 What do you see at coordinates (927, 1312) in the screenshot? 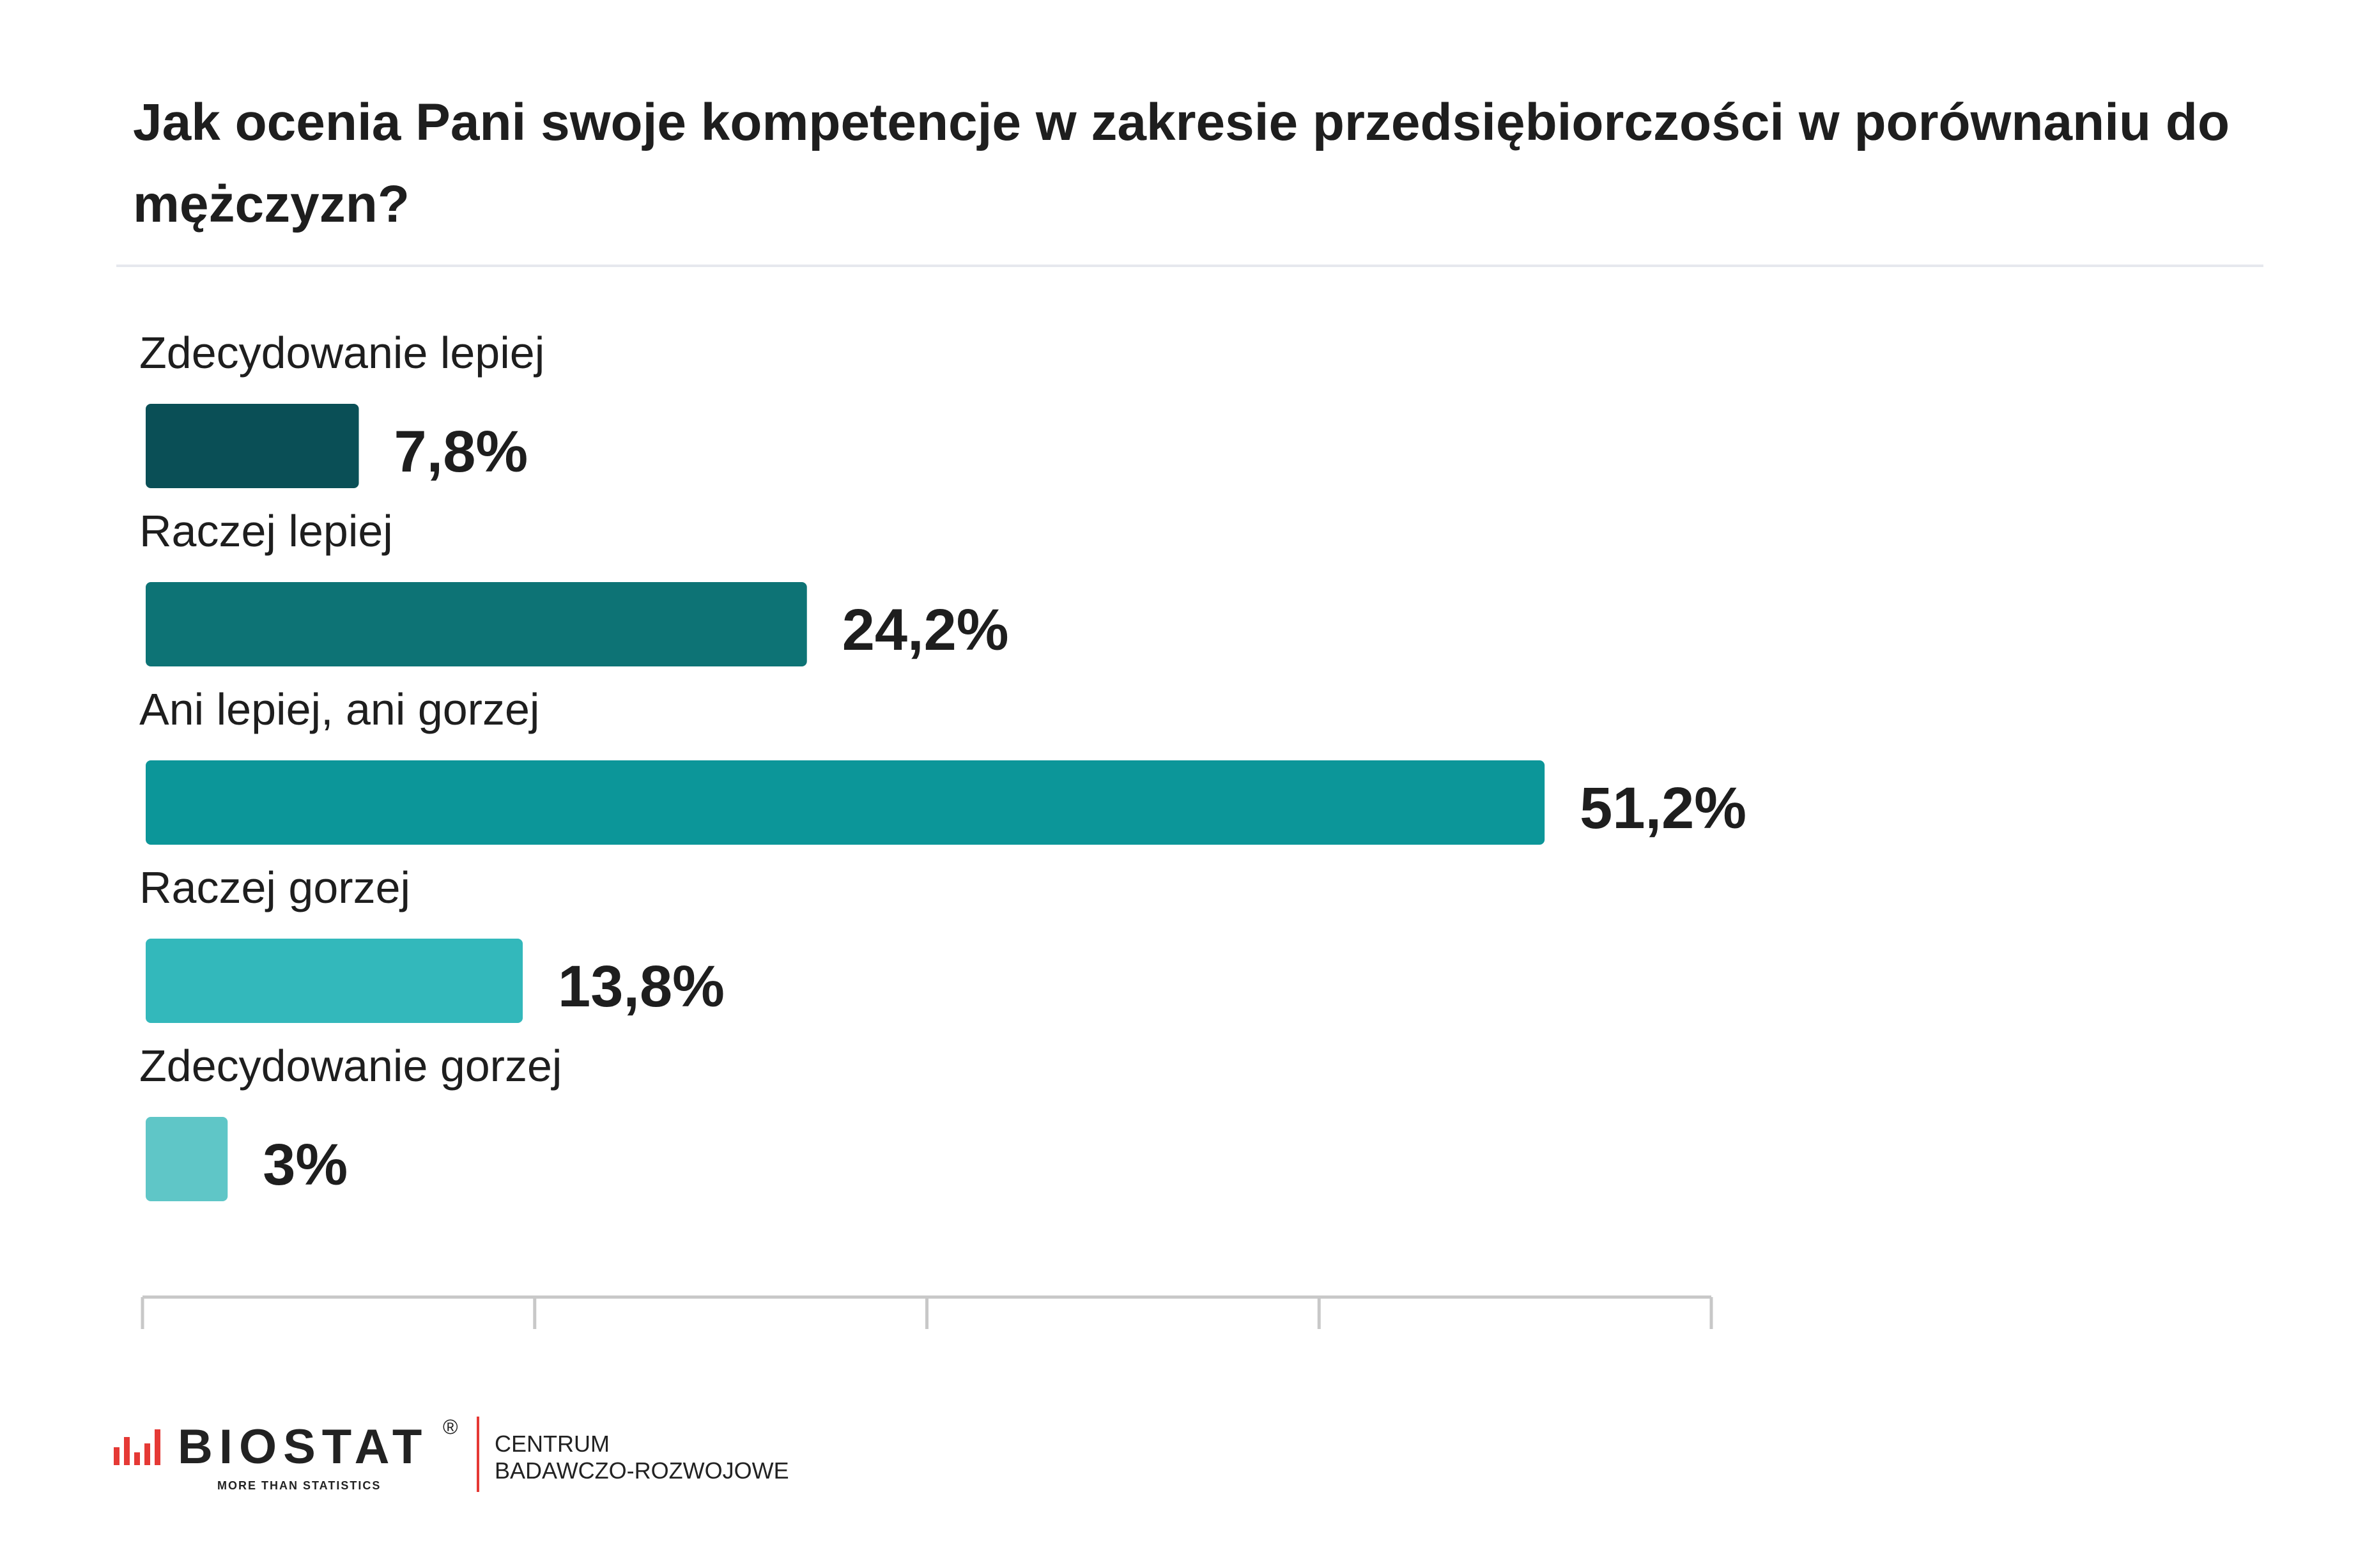
I see `x-axis` at bounding box center [927, 1312].